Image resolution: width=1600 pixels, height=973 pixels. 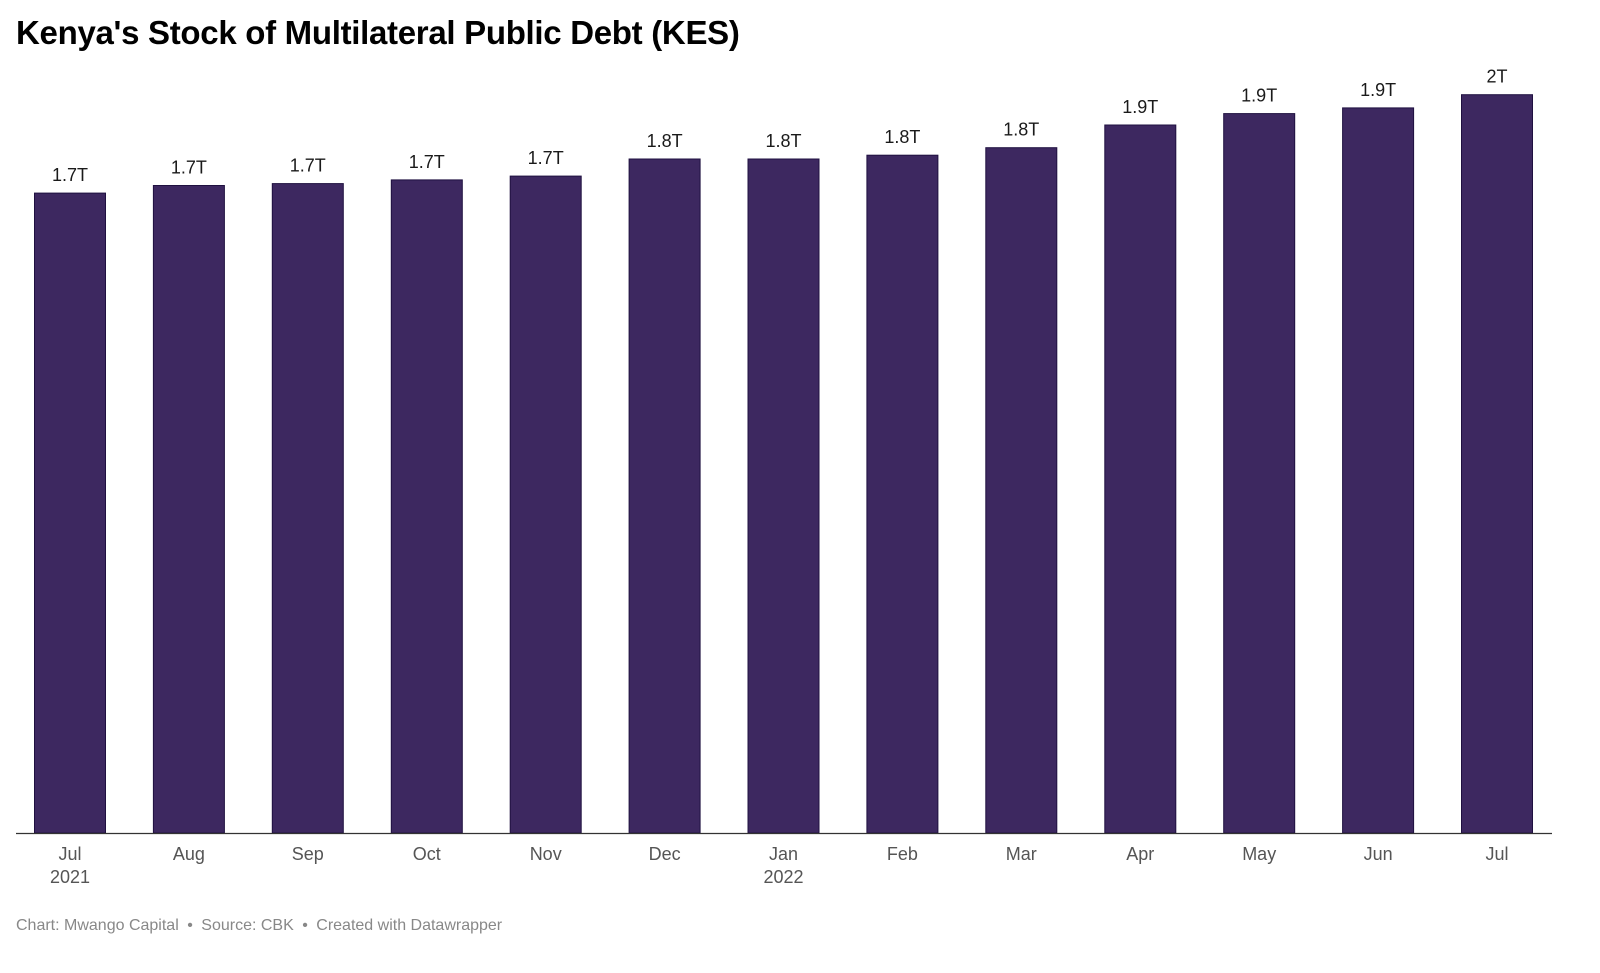 What do you see at coordinates (1378, 854) in the screenshot?
I see `x-tick-label: Jun` at bounding box center [1378, 854].